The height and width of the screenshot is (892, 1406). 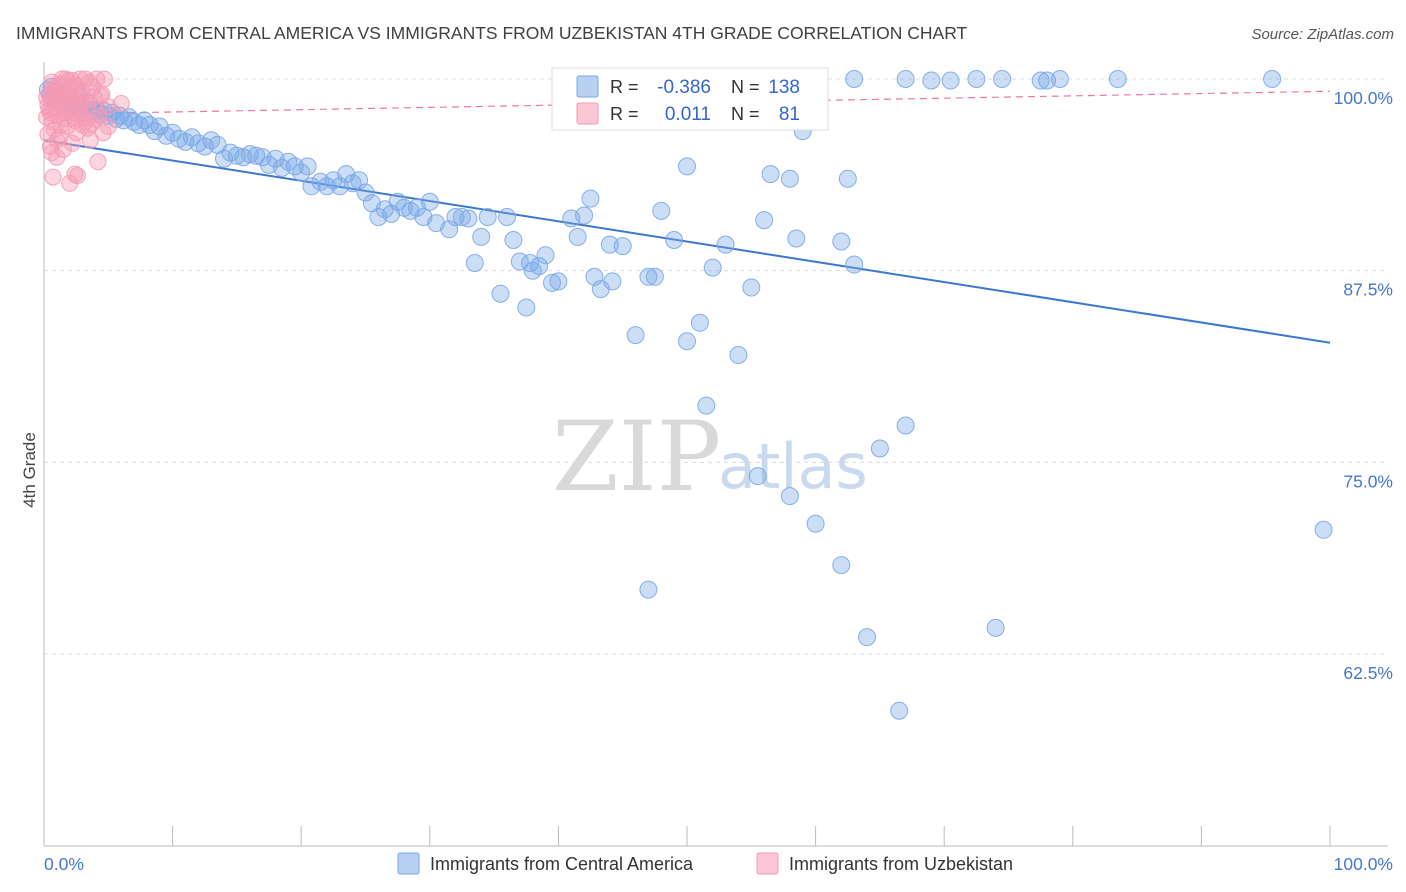 I want to click on legend-swatch-central-america, so click(x=408, y=863).